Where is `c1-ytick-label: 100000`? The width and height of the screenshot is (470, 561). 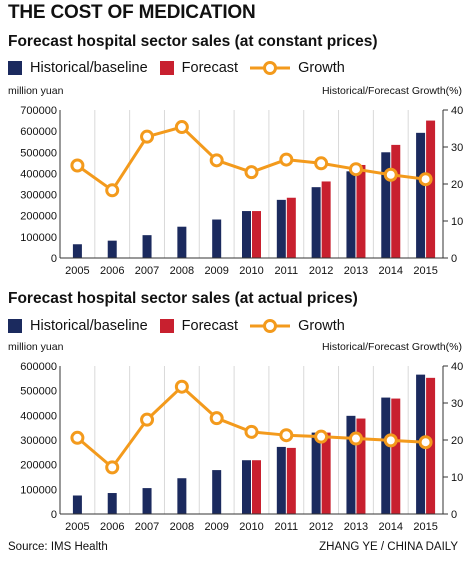
c1-ytick-label: 100000 is located at coordinates (38, 238).